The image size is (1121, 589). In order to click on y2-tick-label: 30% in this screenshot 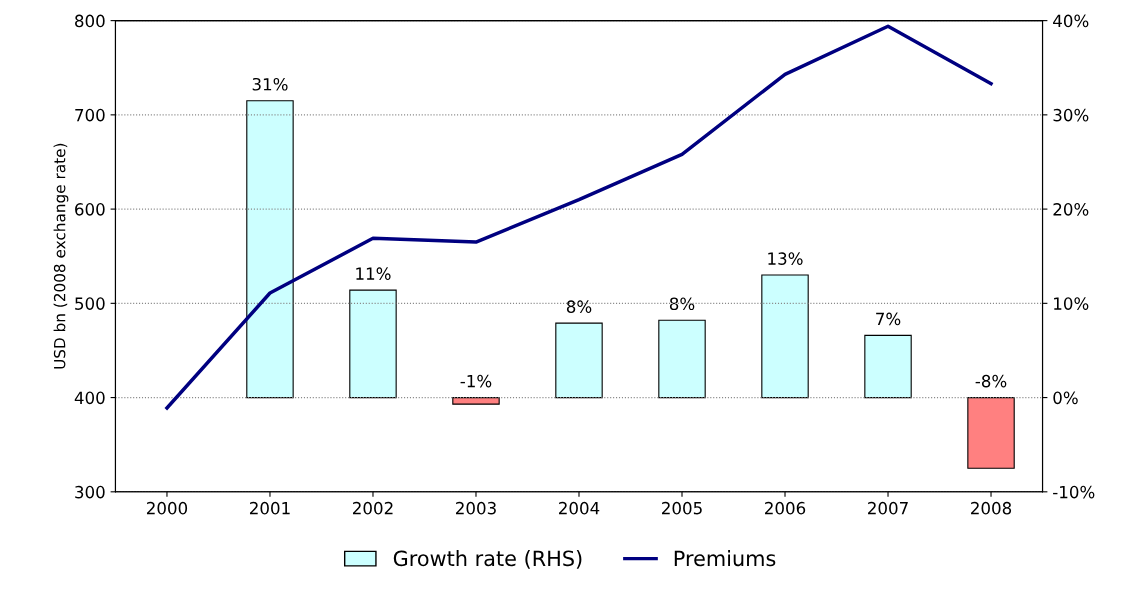, I will do `click(1071, 115)`.